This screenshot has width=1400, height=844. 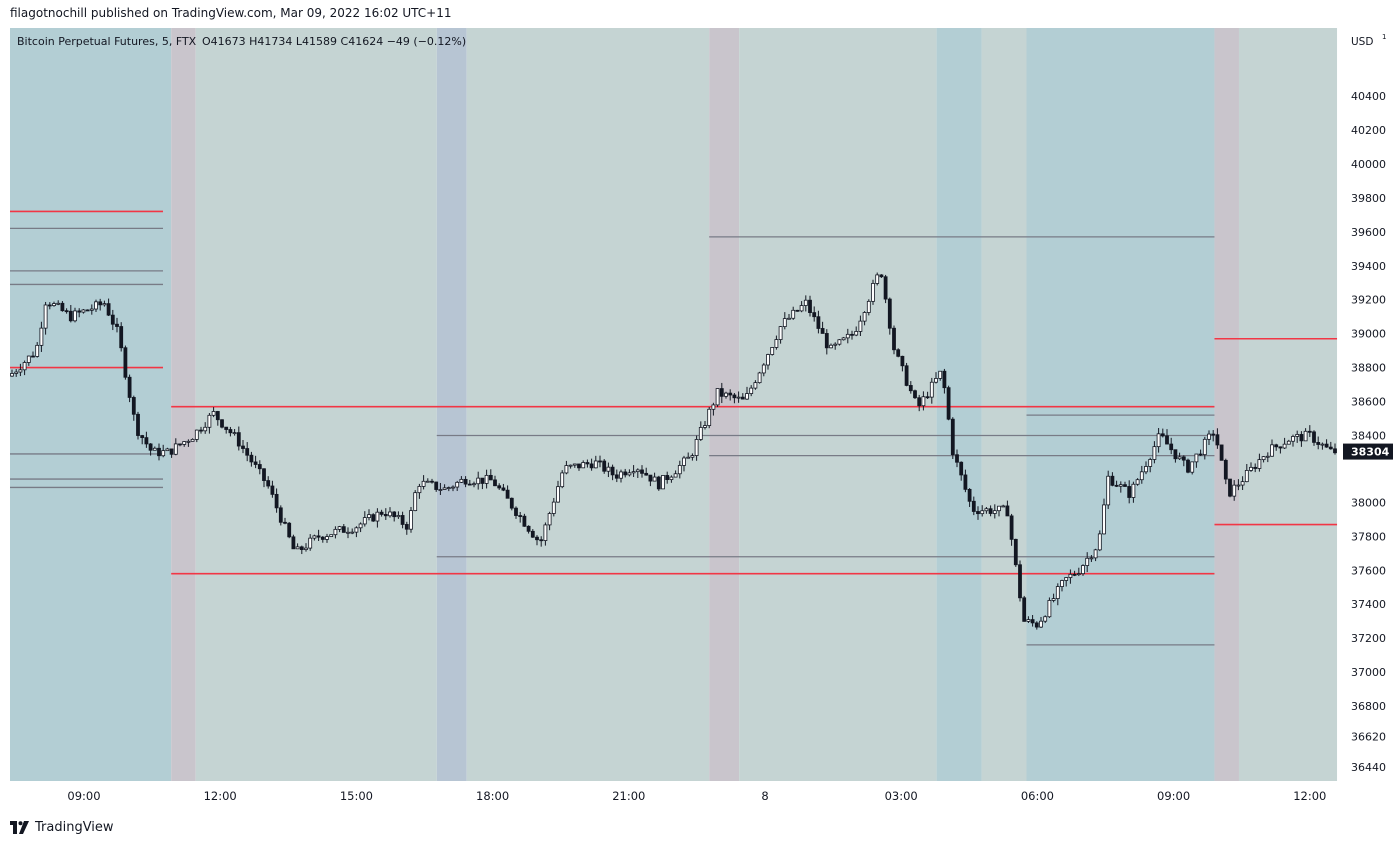 What do you see at coordinates (1368, 672) in the screenshot?
I see `price-tick-label: 37000` at bounding box center [1368, 672].